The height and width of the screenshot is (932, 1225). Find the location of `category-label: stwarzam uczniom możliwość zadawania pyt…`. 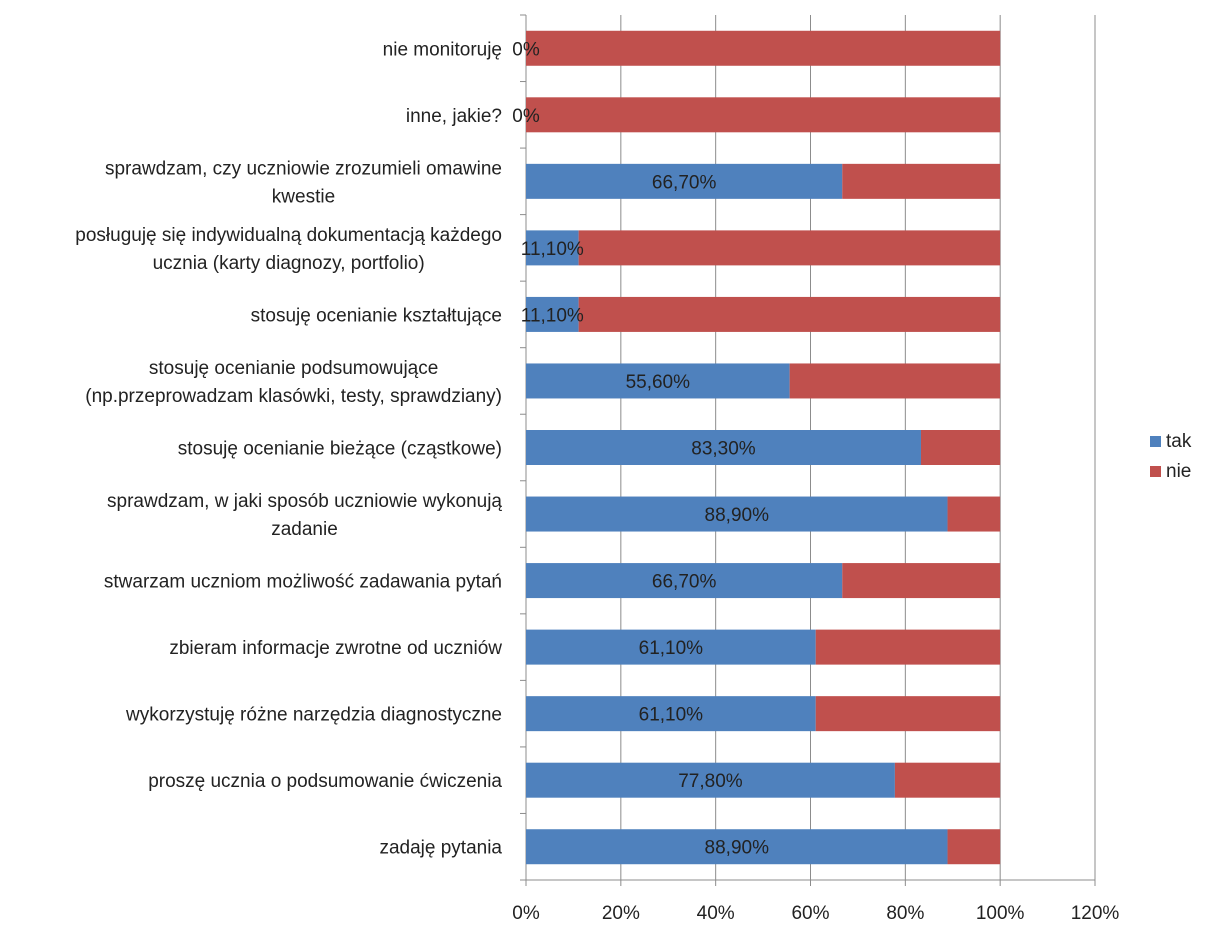

category-label: stwarzam uczniom możliwość zadawania pyt… is located at coordinates (303, 582).